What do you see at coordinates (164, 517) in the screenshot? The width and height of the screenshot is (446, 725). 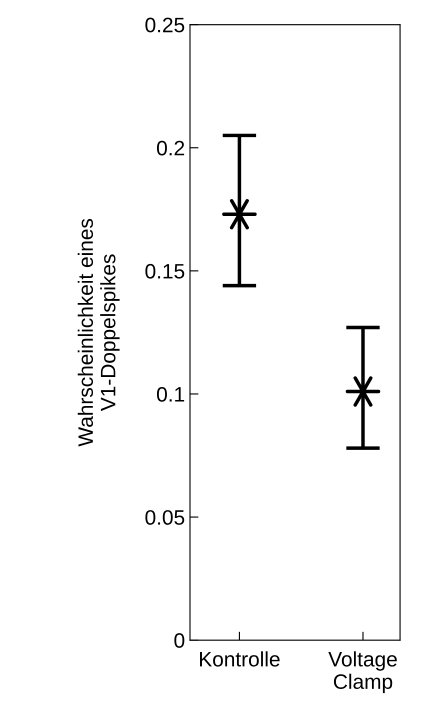 I see `y-tick-label: 0.05` at bounding box center [164, 517].